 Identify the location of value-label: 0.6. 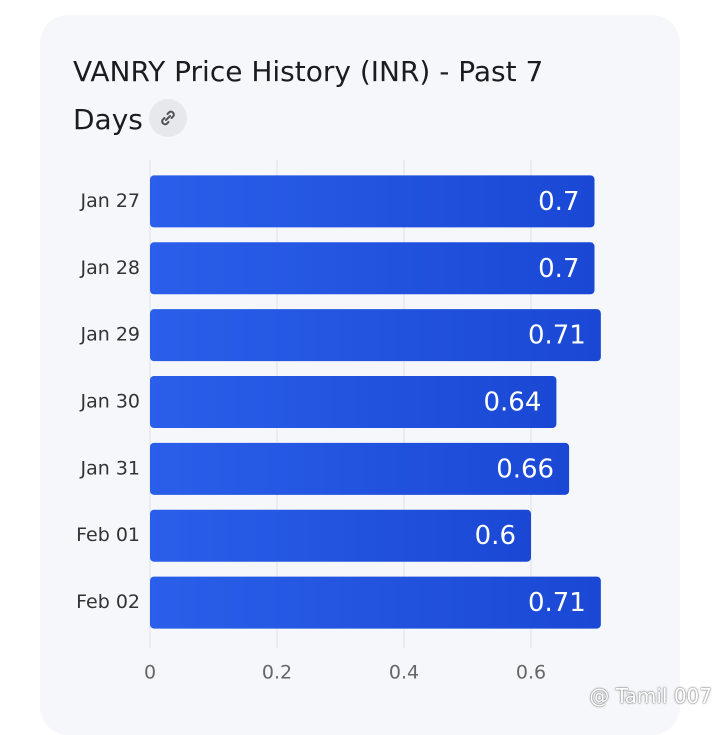
(495, 536).